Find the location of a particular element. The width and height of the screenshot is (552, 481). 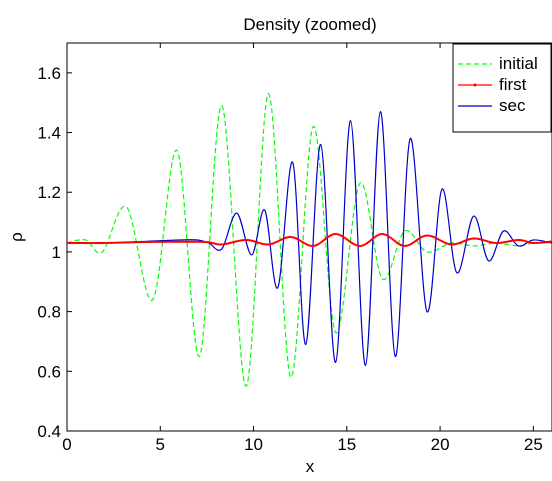

legend-box is located at coordinates (502, 88).